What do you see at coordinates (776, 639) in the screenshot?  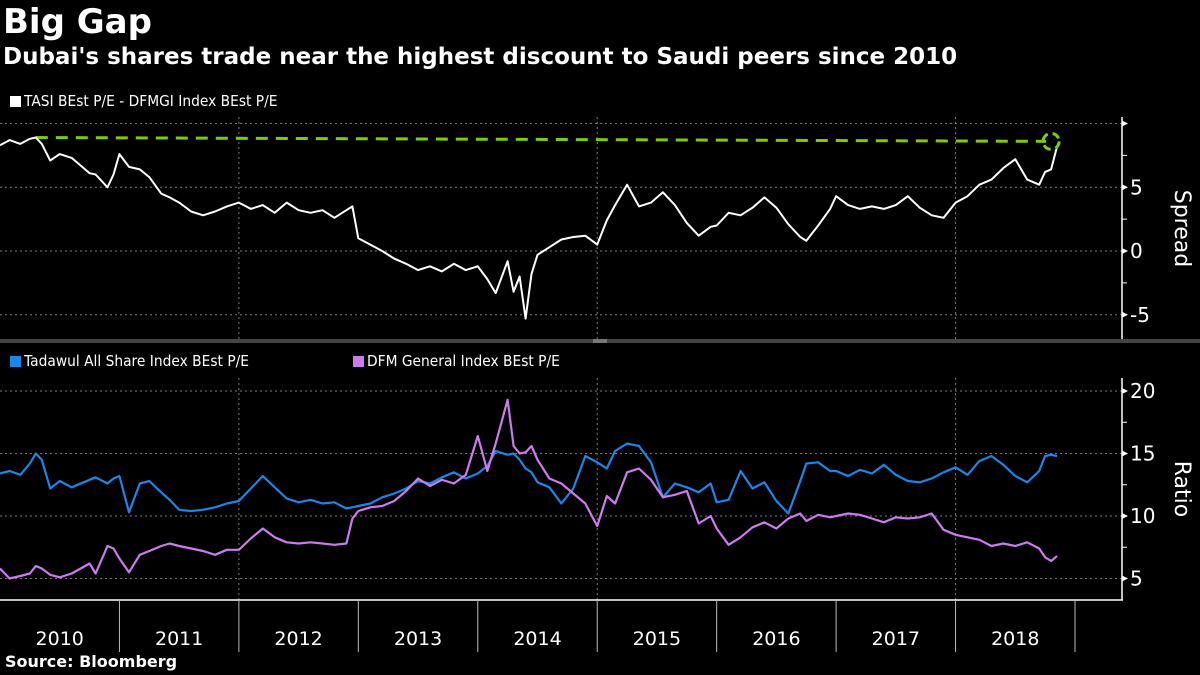 I see `x-tick-label: 2016` at bounding box center [776, 639].